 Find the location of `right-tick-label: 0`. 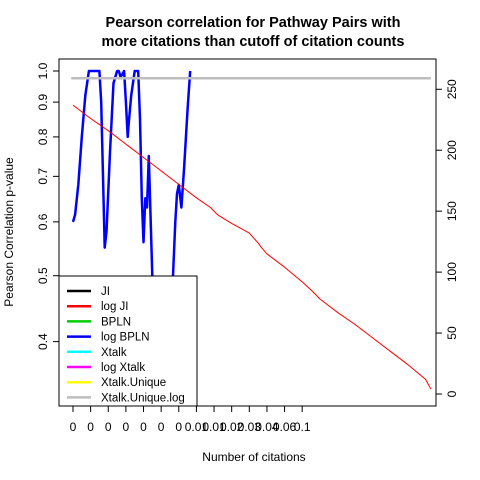

right-tick-label: 0 is located at coordinates (452, 393).